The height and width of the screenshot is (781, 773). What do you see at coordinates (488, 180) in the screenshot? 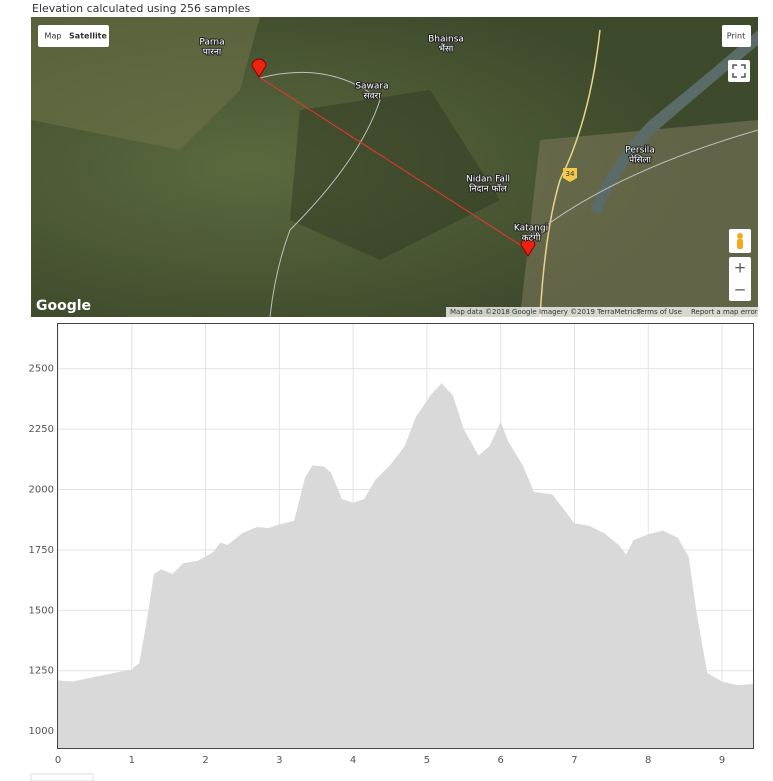
I see `place-name: Nidan Fall` at bounding box center [488, 180].